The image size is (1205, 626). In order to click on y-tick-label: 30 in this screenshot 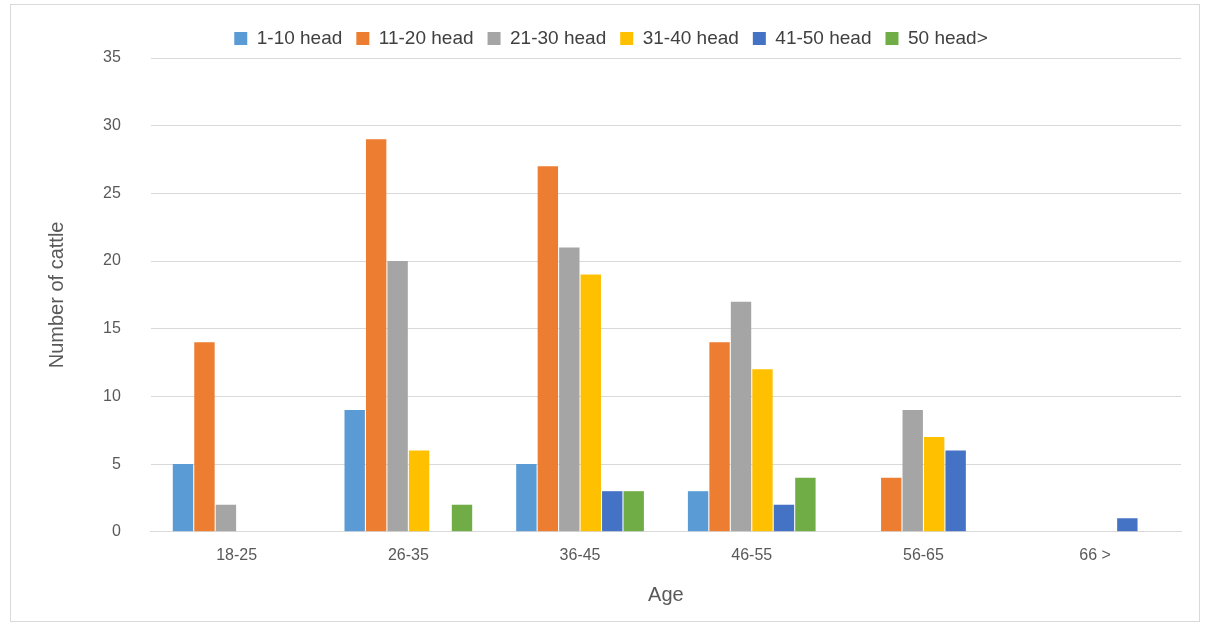, I will do `click(112, 125)`.